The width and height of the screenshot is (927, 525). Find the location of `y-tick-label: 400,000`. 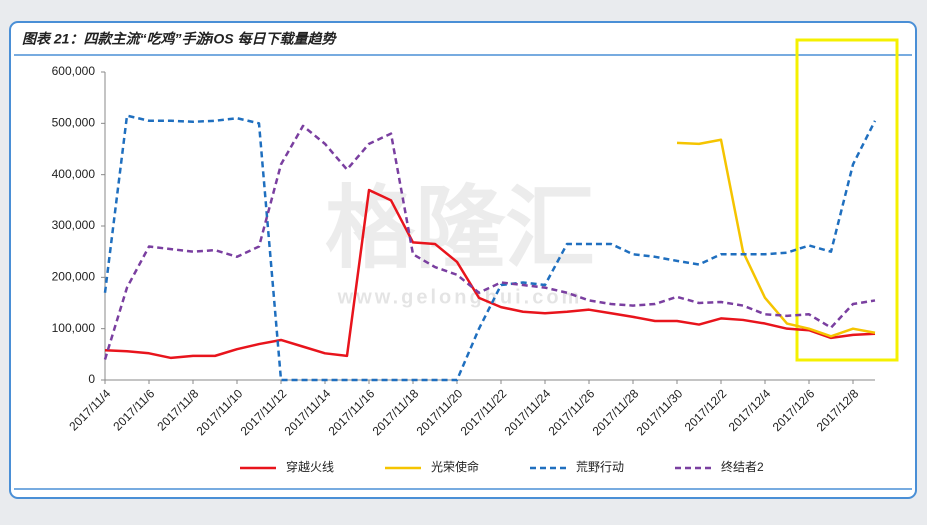

y-tick-label: 400,000 is located at coordinates (74, 174).